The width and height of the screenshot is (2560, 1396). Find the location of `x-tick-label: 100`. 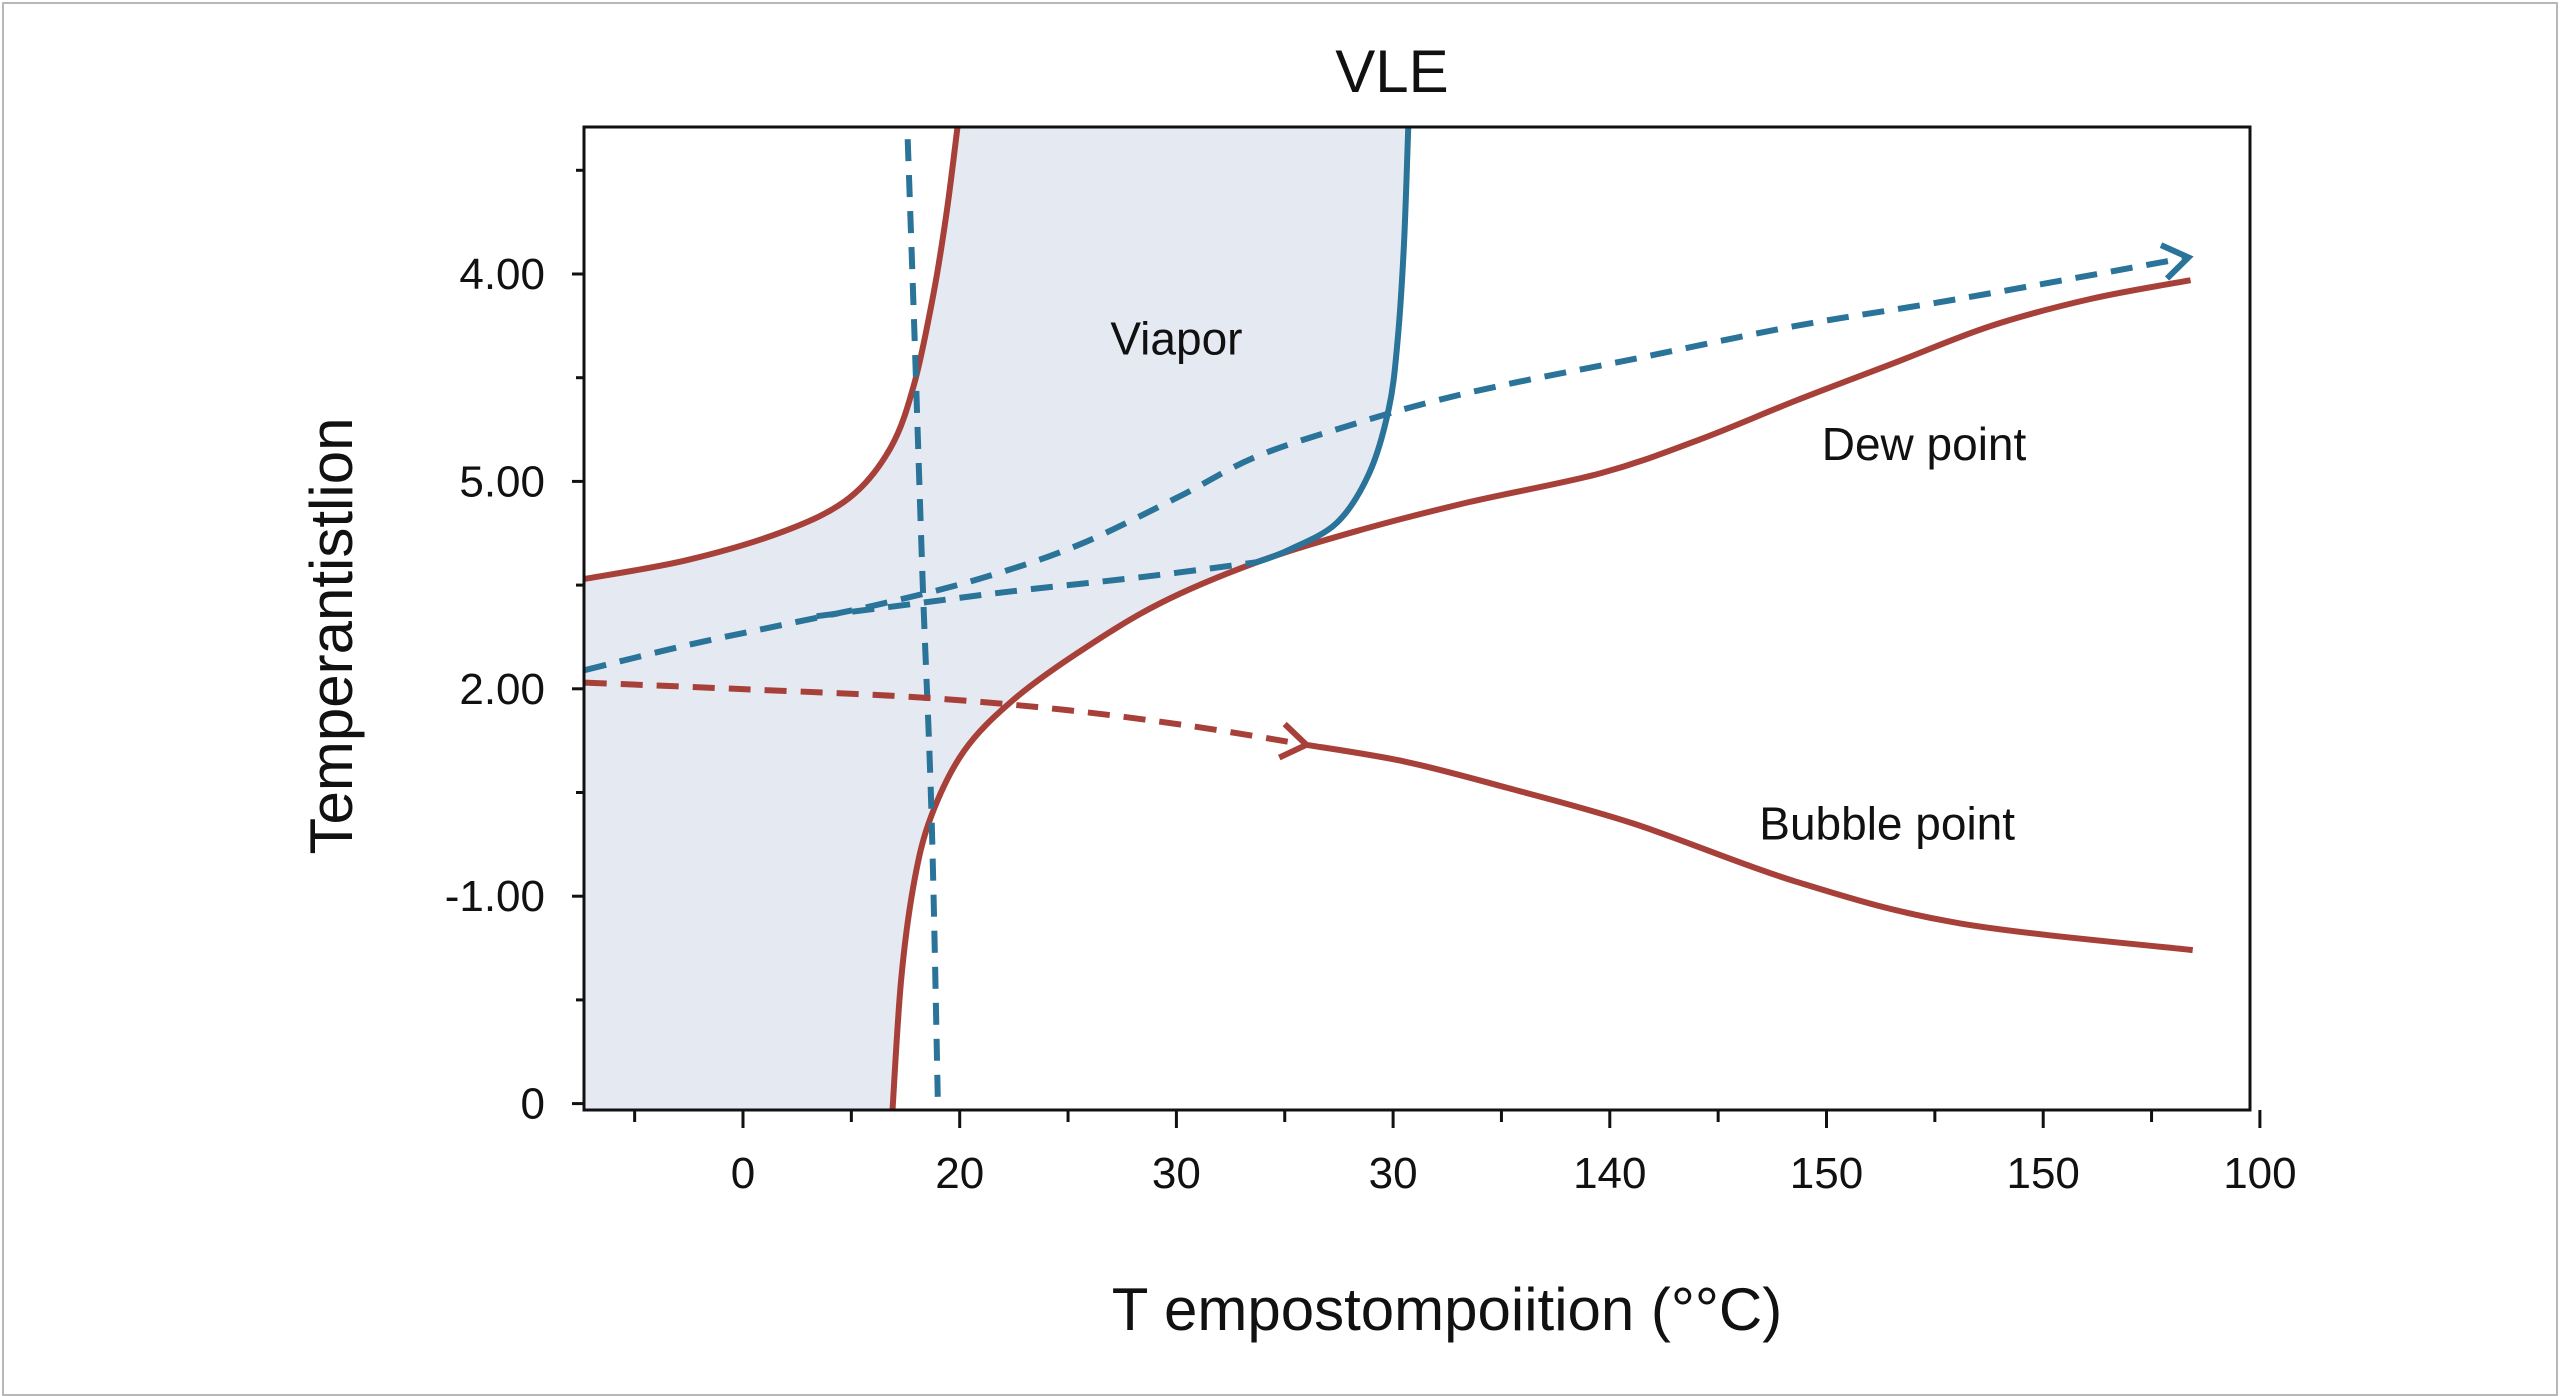

x-tick-label: 100 is located at coordinates (2259, 1173).